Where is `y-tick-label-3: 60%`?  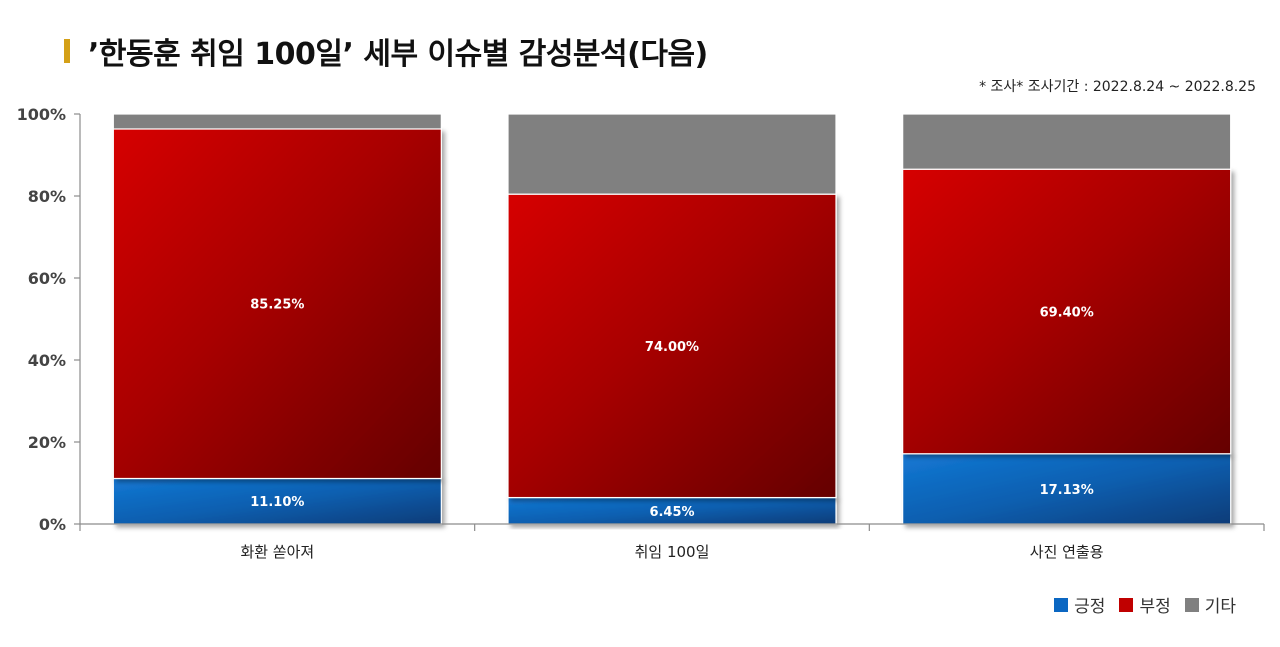 y-tick-label-3: 60% is located at coordinates (47, 278).